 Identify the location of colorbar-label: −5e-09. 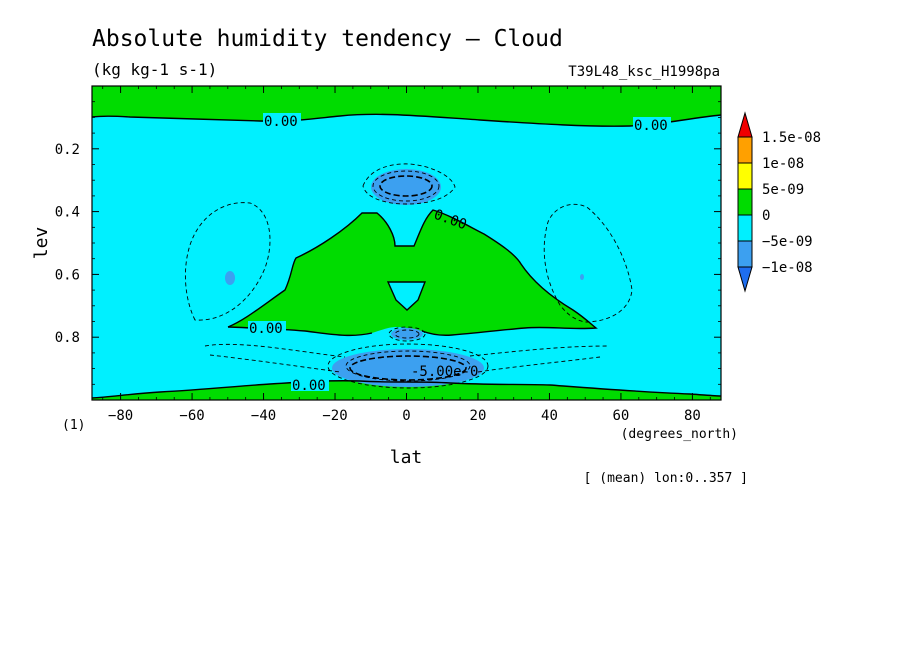
(787, 242).